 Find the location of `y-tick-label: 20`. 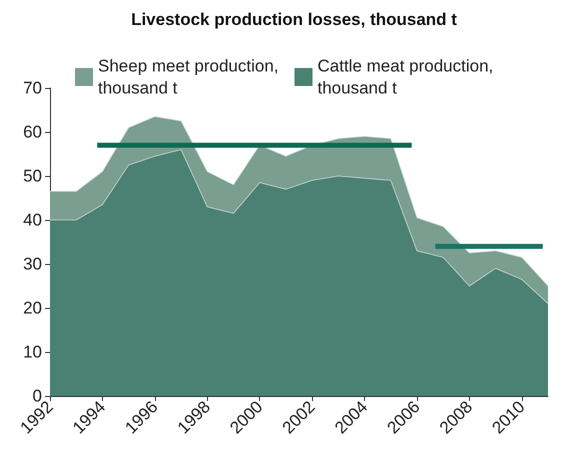

y-tick-label: 20 is located at coordinates (32, 308).